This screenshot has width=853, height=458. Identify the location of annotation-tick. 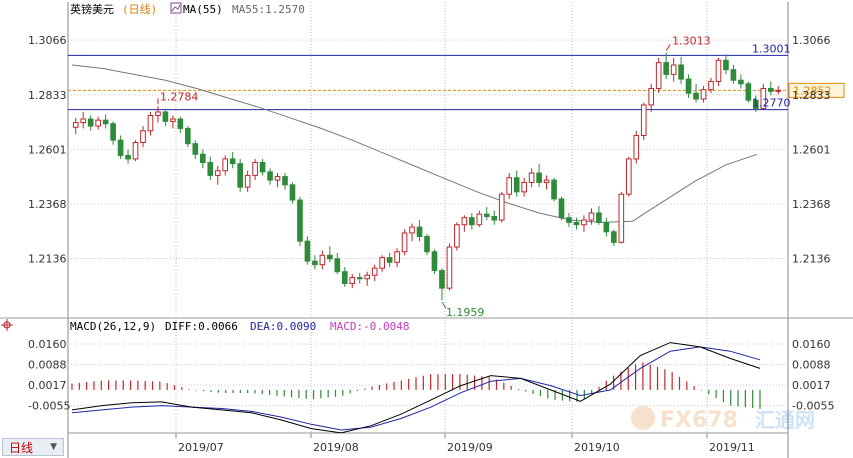
(444, 305).